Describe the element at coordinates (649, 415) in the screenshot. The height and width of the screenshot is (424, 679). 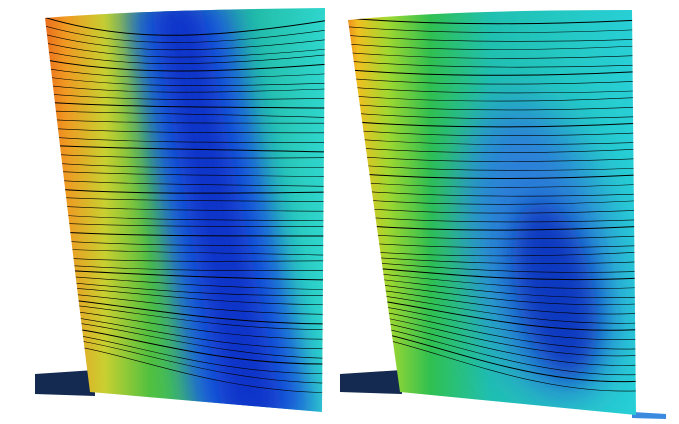
I see `base-edge` at that location.